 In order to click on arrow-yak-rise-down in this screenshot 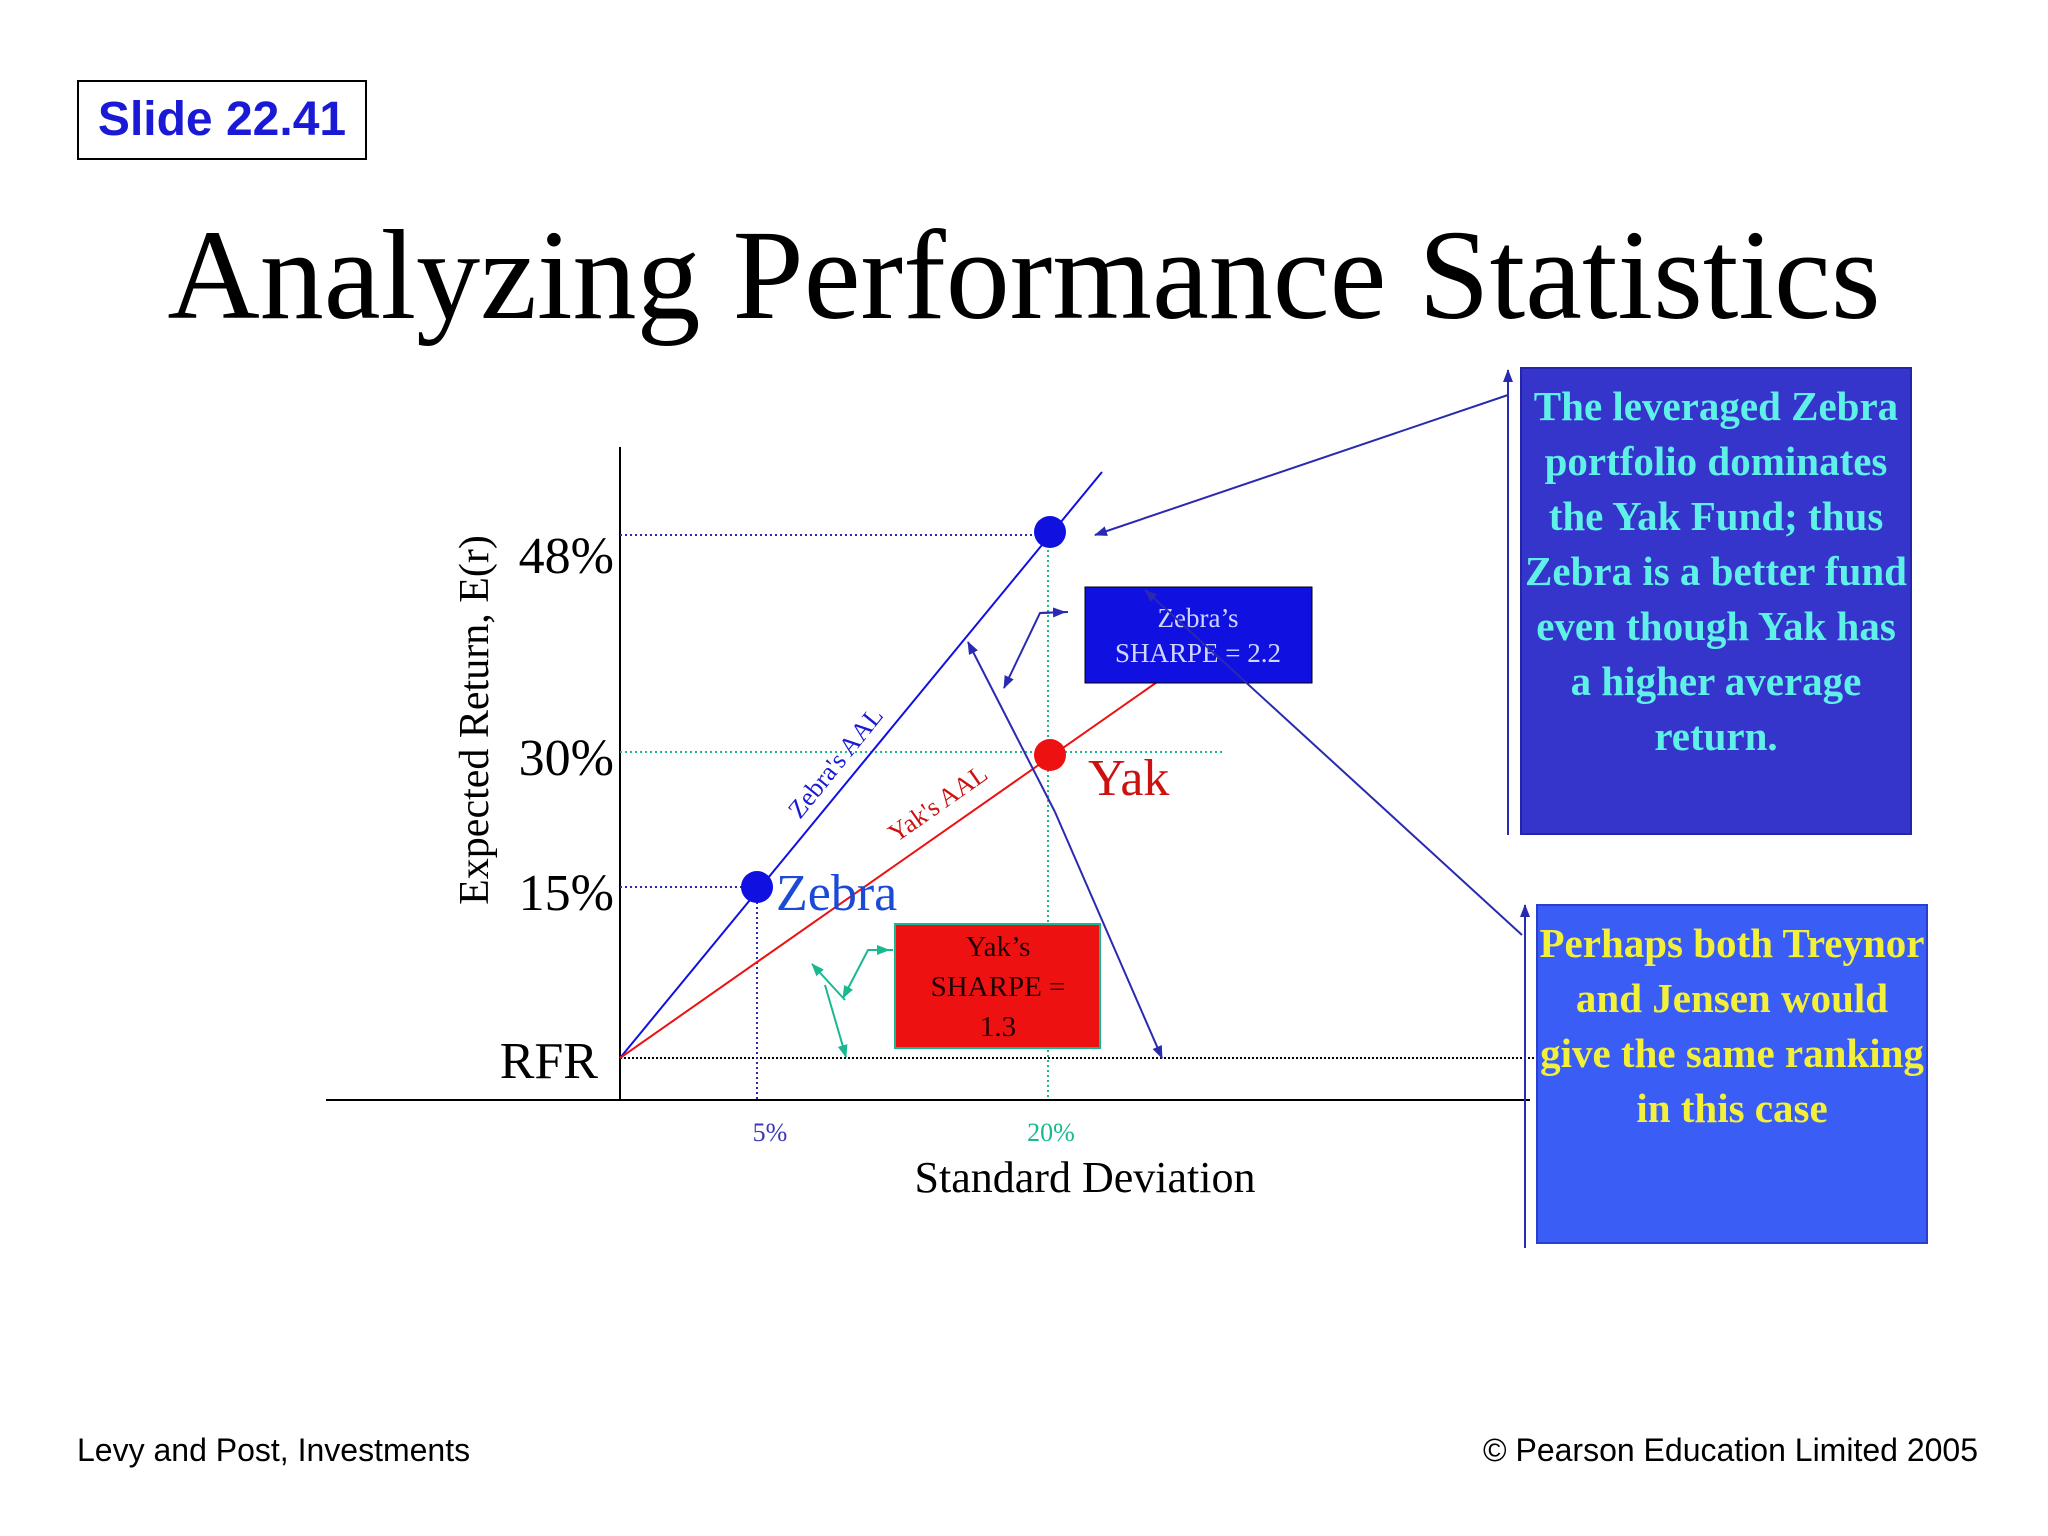, I will do `click(836, 1021)`.